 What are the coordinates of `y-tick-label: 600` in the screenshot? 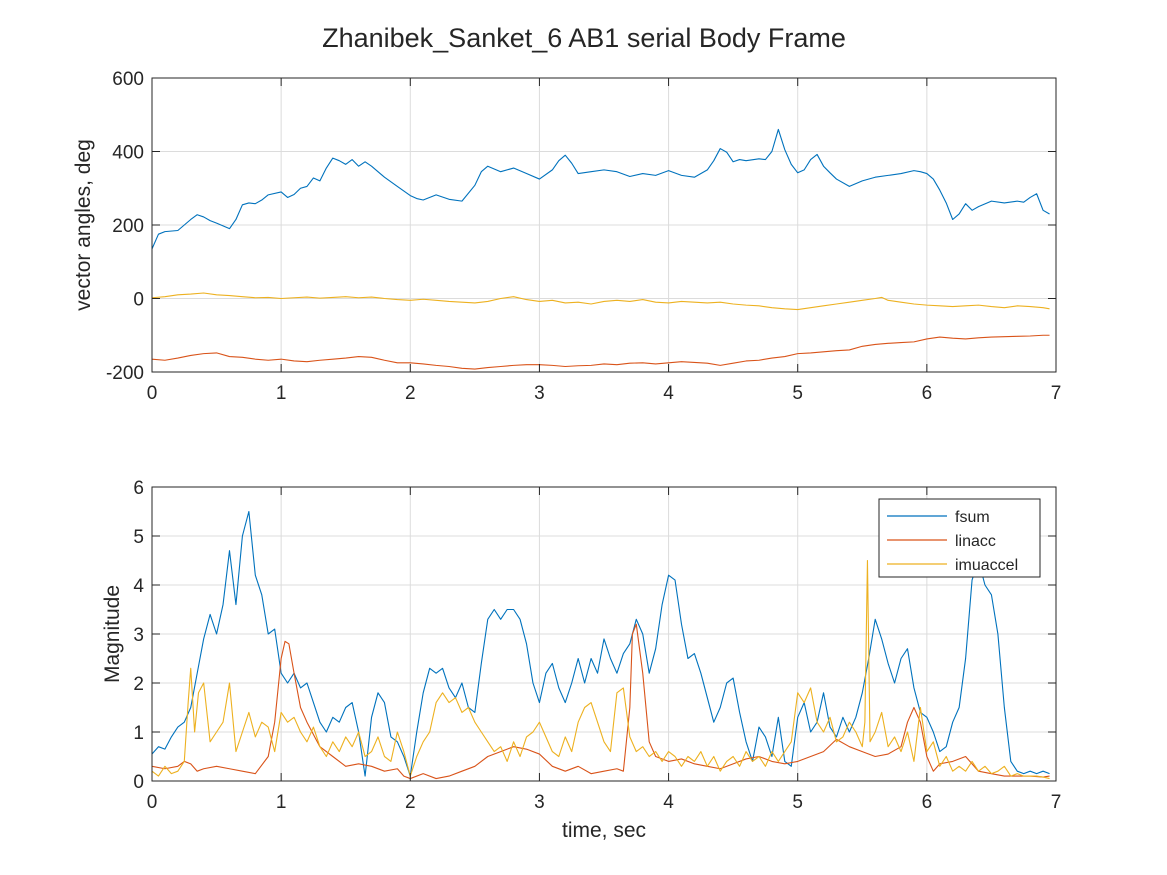 It's located at (128, 79).